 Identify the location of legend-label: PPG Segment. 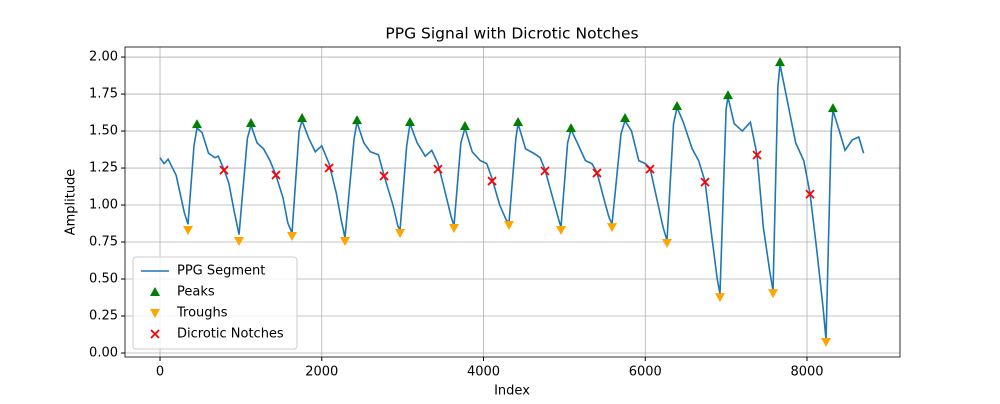
(221, 271).